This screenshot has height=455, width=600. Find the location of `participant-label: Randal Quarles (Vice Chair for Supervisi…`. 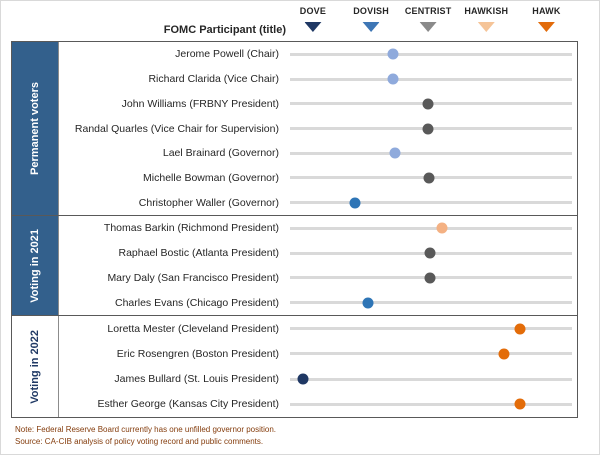

participant-label: Randal Quarles (Vice Chair for Supervisi… is located at coordinates (176, 128).